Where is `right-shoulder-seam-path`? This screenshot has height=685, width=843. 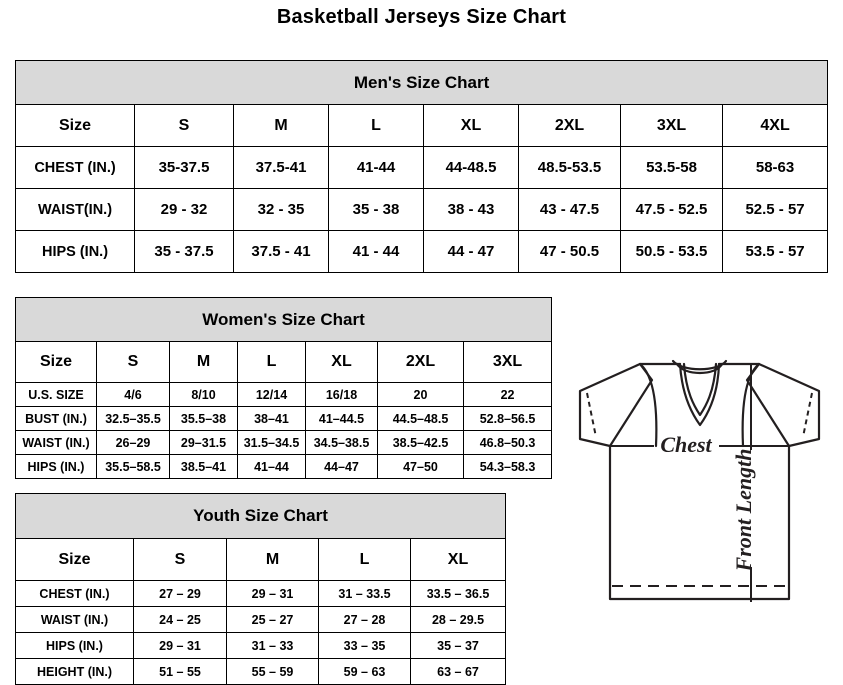 right-shoulder-seam-path is located at coordinates (751, 405).